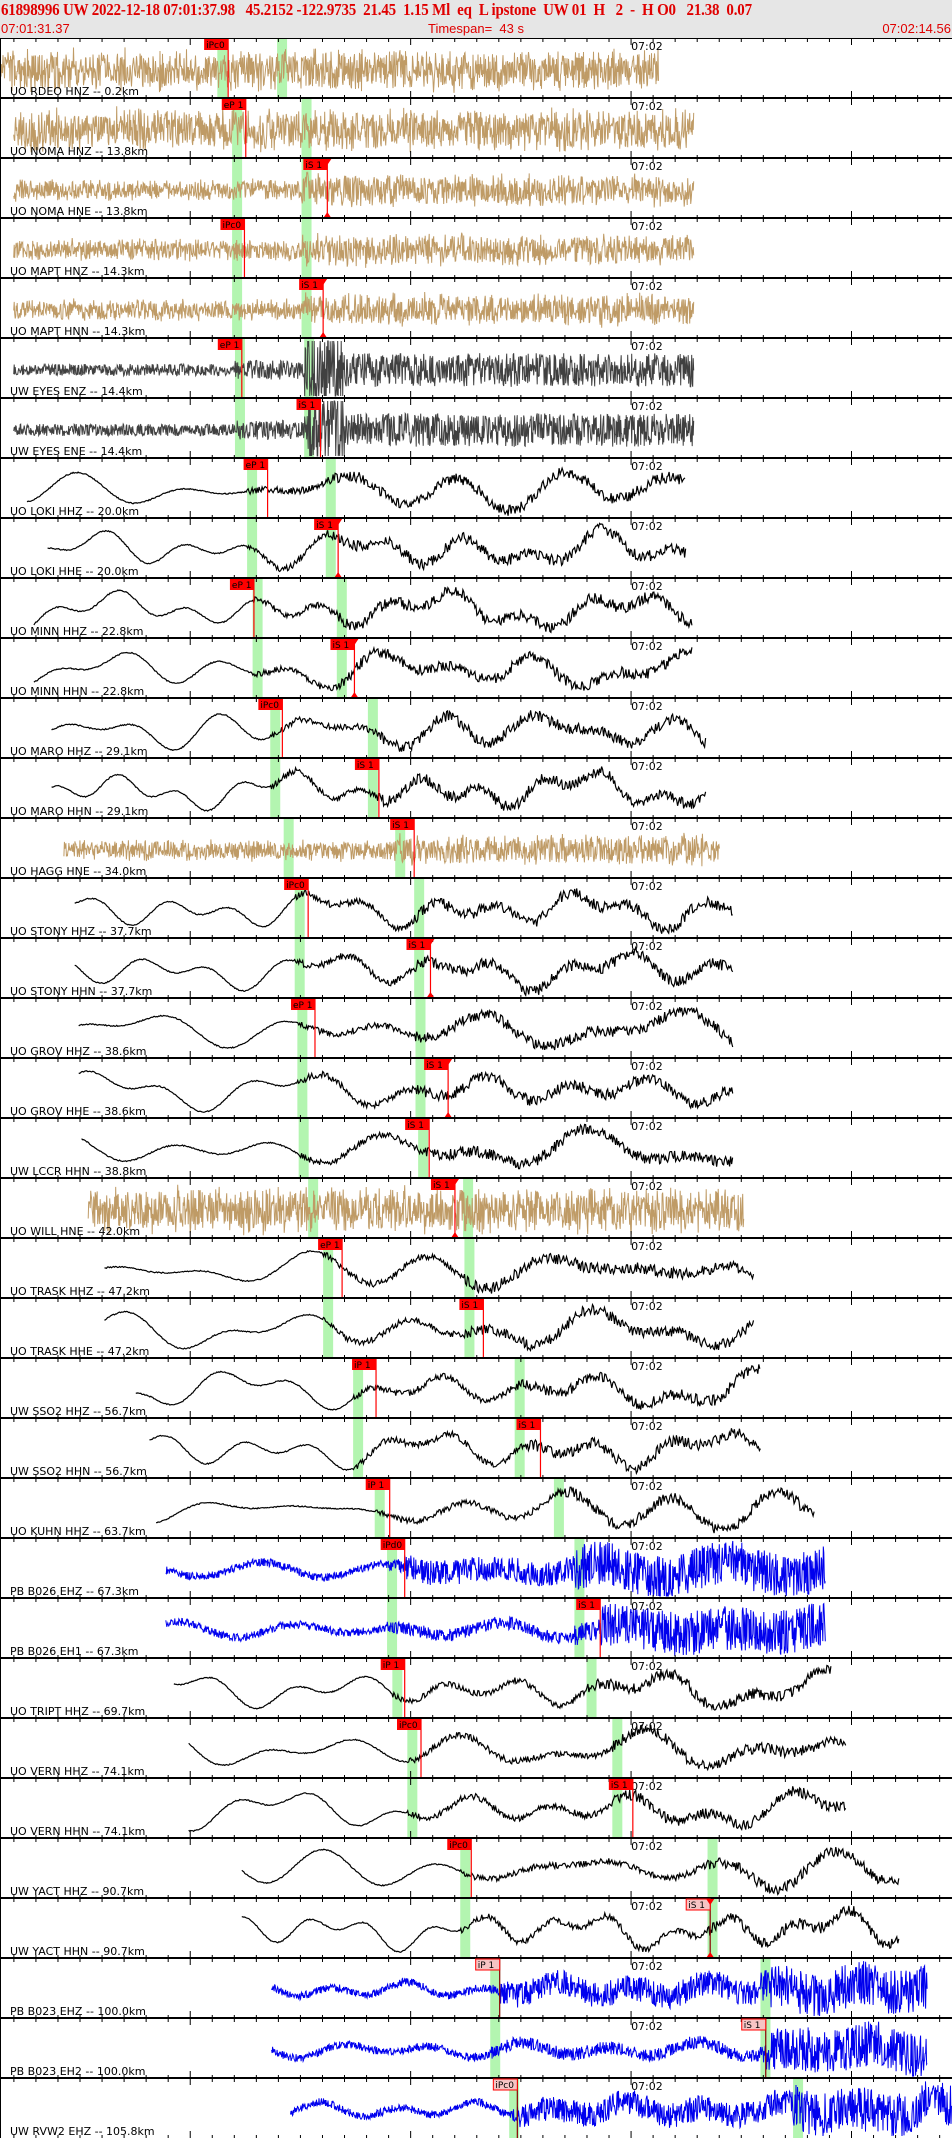 Image resolution: width=952 pixels, height=2138 pixels. Describe the element at coordinates (476, 667) in the screenshot. I see `trace-panel: 07:02 iS 1 UO MINN HHN -- 22.8km` at that location.